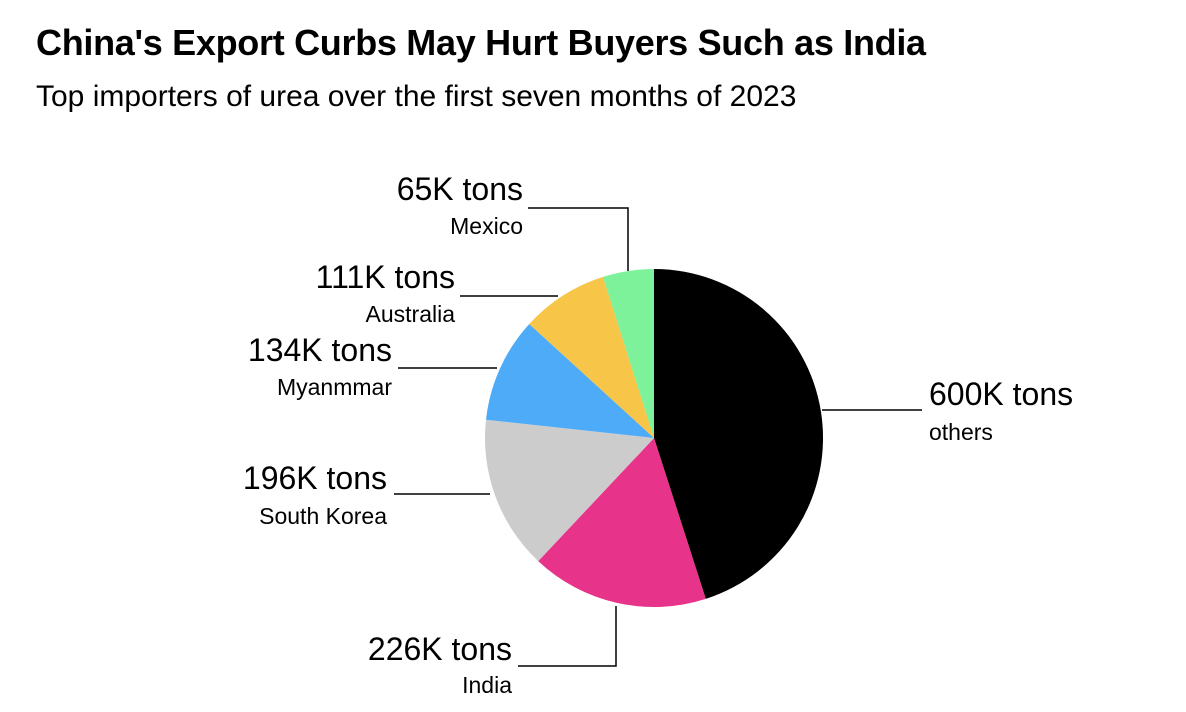 This screenshot has height=712, width=1186. I want to click on category-label-india: India, so click(487, 685).